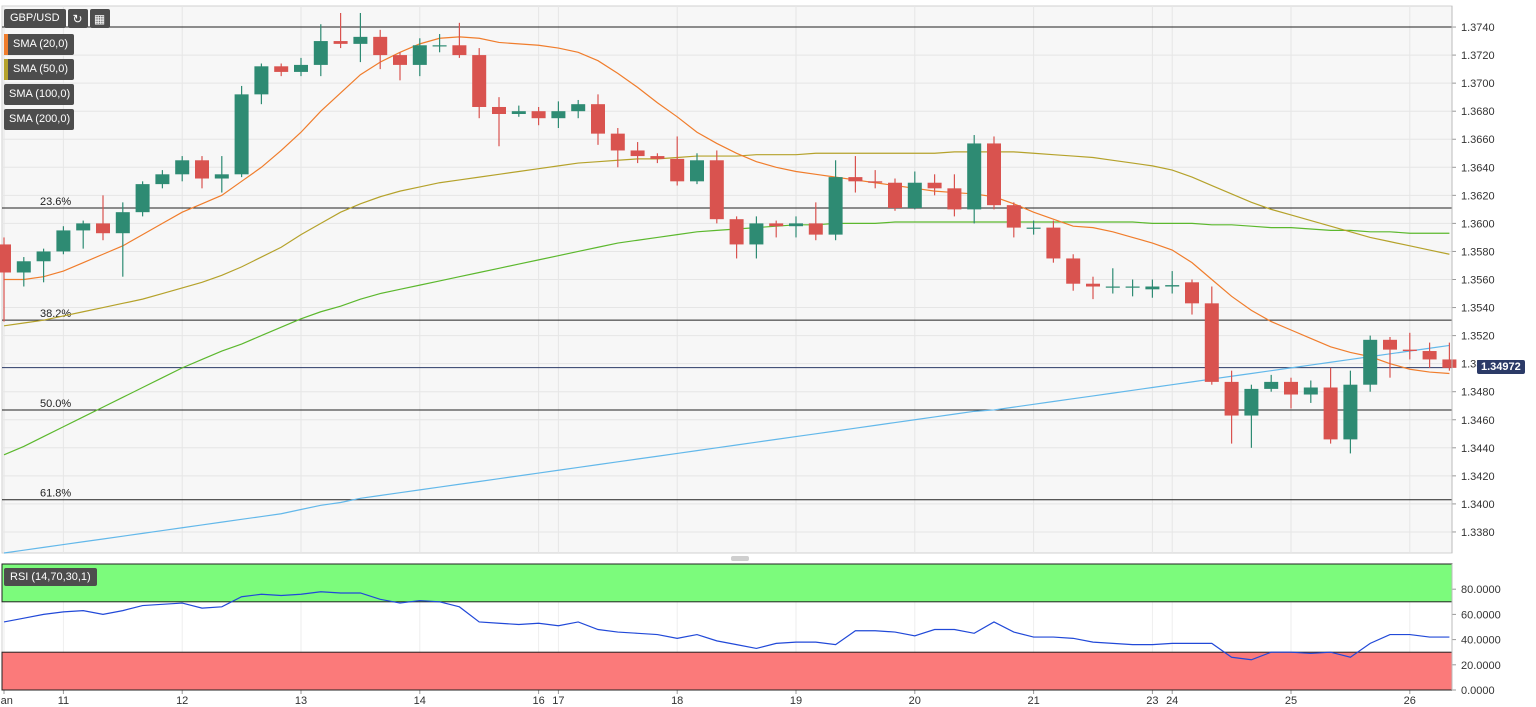 The height and width of the screenshot is (707, 1536). What do you see at coordinates (1478, 196) in the screenshot?
I see `y-tick-label: 1.3620` at bounding box center [1478, 196].